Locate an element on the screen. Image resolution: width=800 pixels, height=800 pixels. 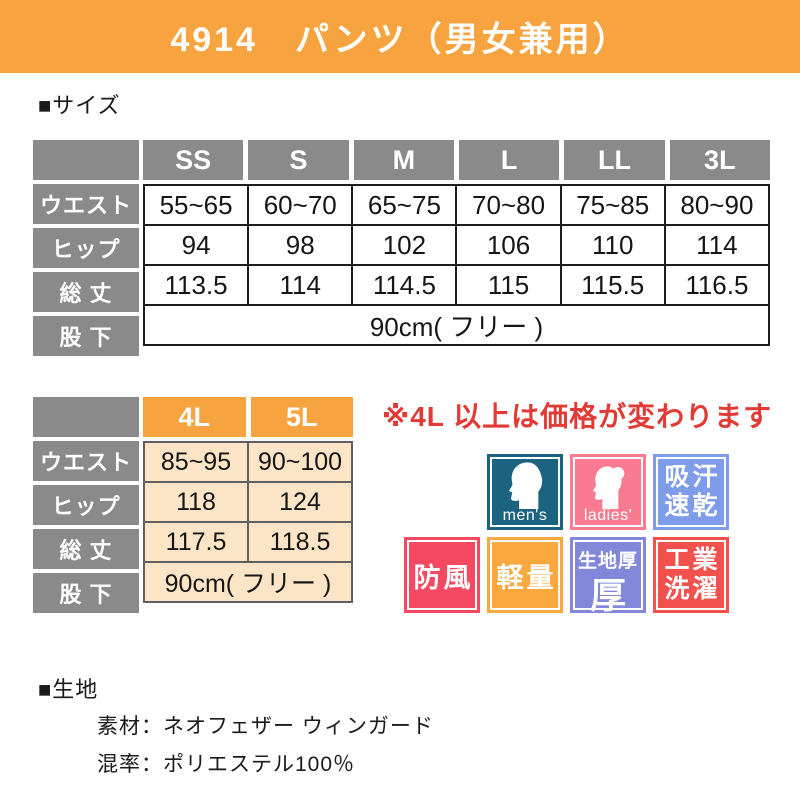
badge-text-line: 吸汗 is located at coordinates (692, 476).